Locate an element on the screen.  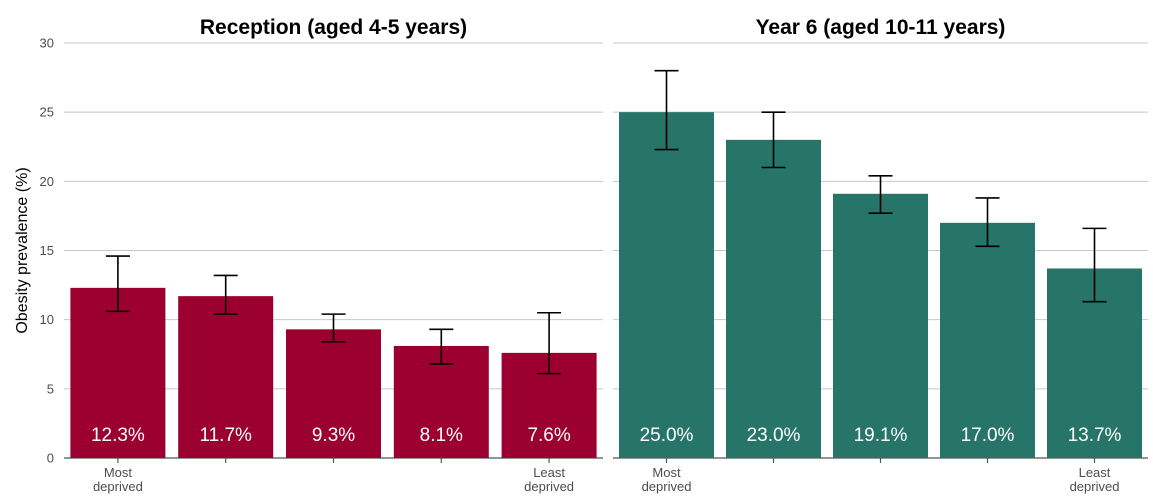
data-label: 12.3% is located at coordinates (118, 435).